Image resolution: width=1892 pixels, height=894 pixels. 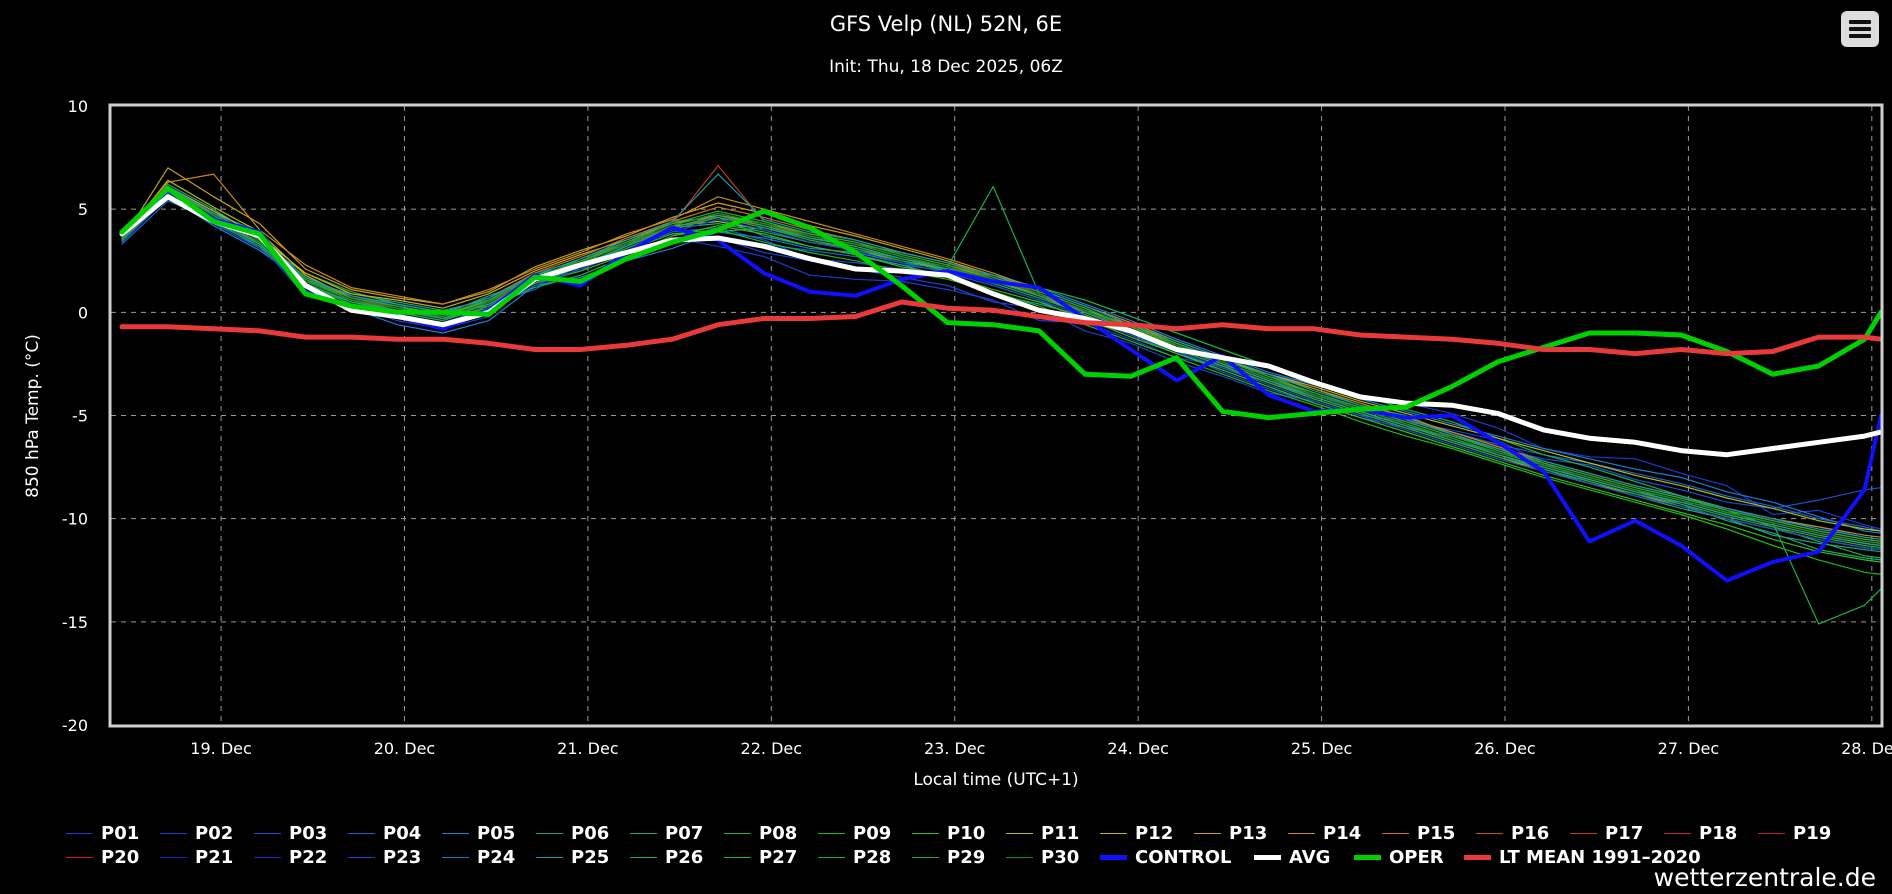 I want to click on legend-item-p22: P22, so click(x=301, y=857).